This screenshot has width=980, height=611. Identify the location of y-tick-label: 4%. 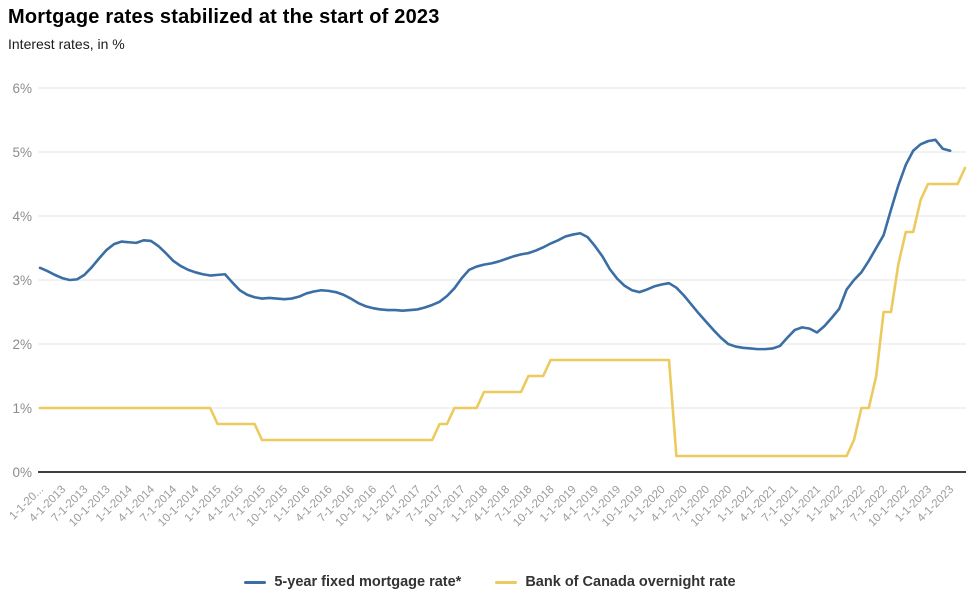
(22, 216).